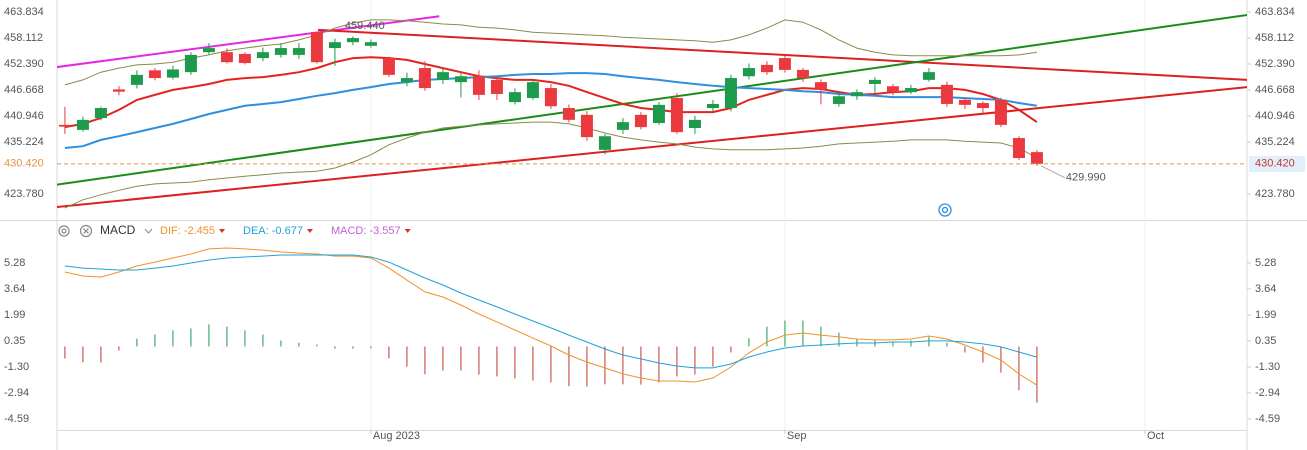 Image resolution: width=1307 pixels, height=450 pixels. Describe the element at coordinates (118, 230) in the screenshot. I see `indicator-name: MACD` at that location.